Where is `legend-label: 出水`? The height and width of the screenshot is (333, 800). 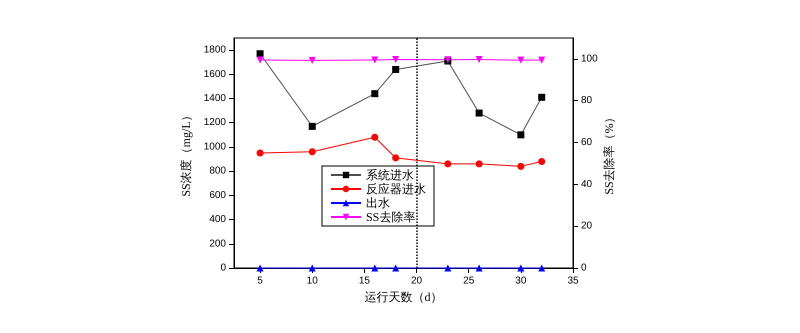 legend-label: 出水 is located at coordinates (378, 203).